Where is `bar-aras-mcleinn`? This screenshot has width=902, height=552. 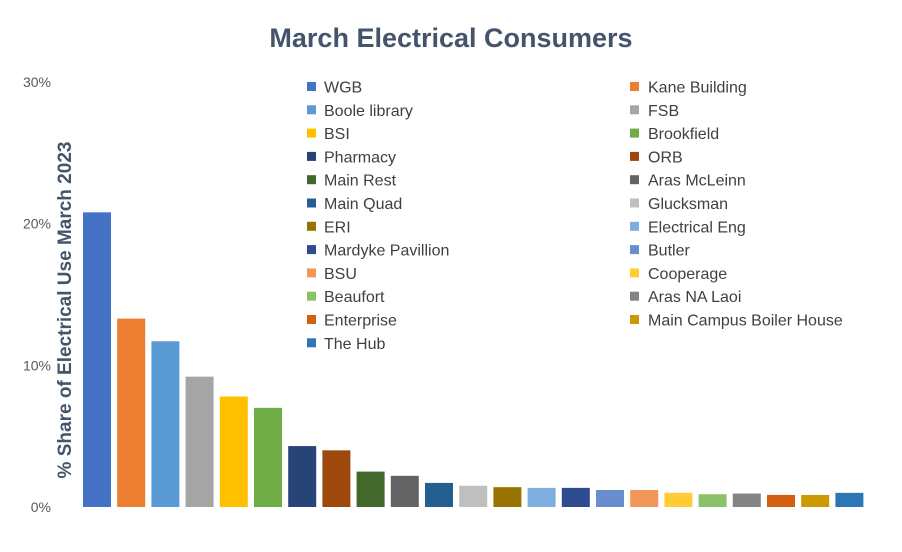
bar-aras-mcleinn is located at coordinates (404, 491).